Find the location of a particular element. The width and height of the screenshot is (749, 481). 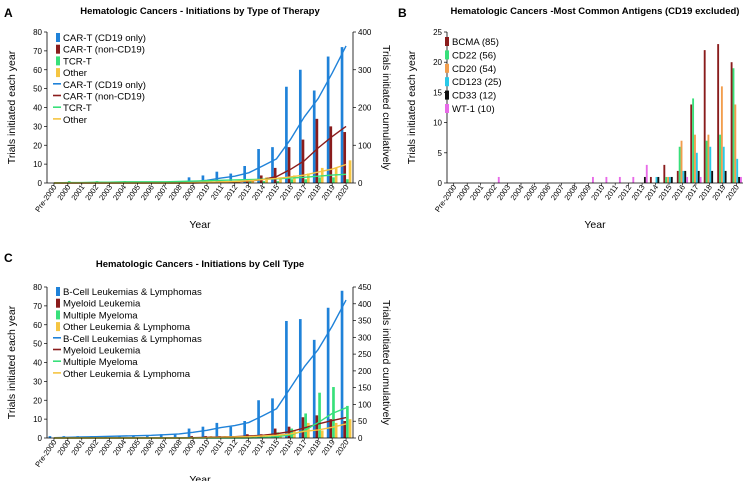

x-tick-label: 2011 is located at coordinates (217, 192).